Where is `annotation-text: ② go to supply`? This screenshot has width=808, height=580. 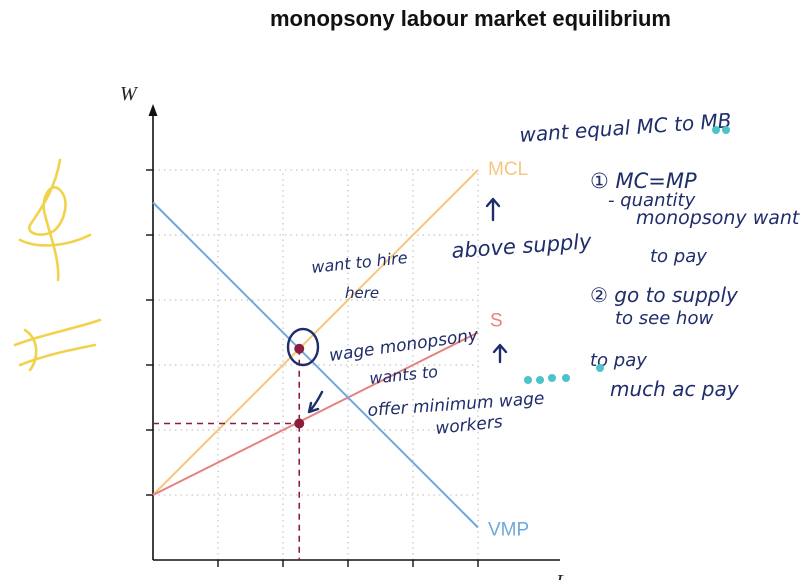 annotation-text: ② go to supply is located at coordinates (664, 295).